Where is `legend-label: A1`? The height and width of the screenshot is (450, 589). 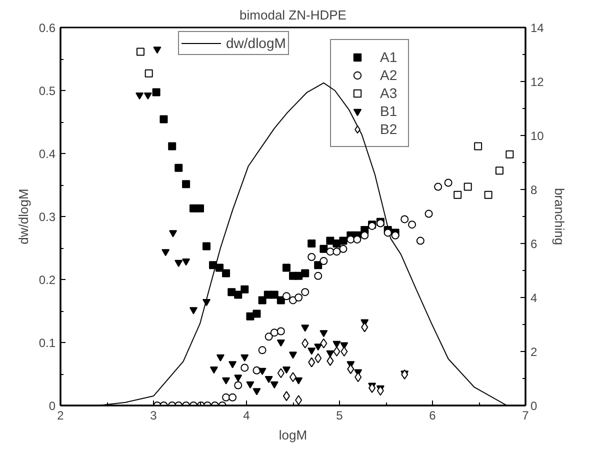 legend-label: A1 is located at coordinates (389, 57).